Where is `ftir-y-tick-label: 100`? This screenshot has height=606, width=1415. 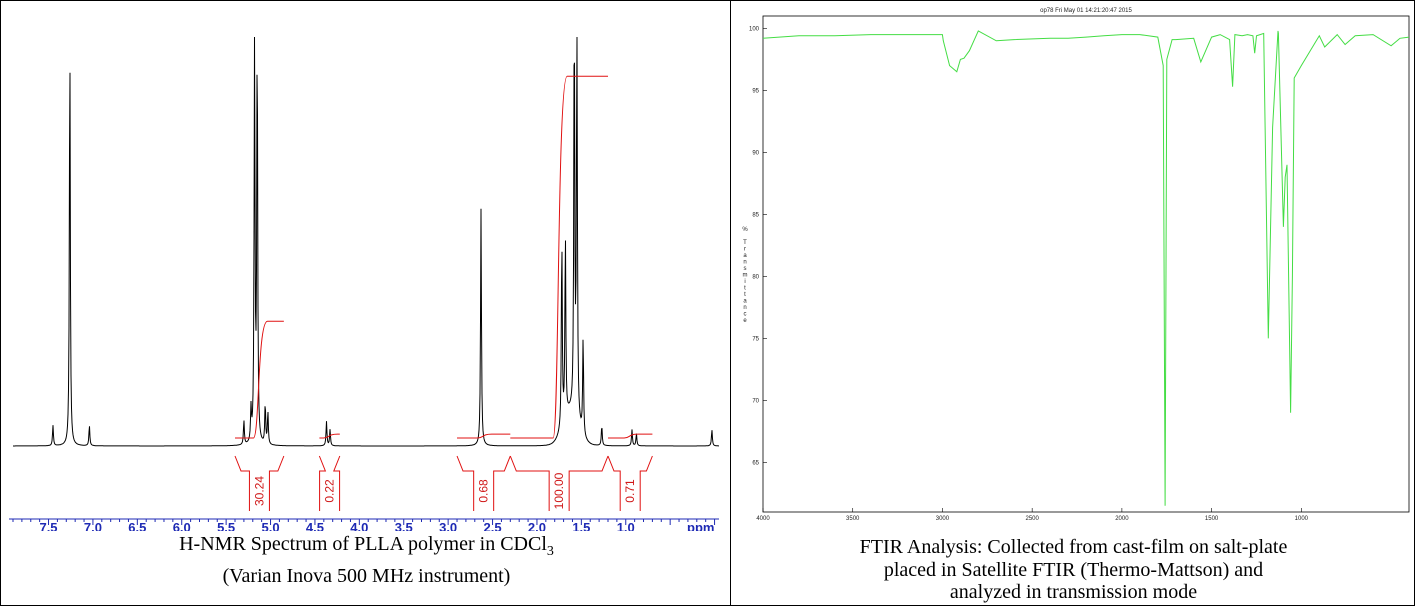 ftir-y-tick-label: 100 is located at coordinates (754, 29).